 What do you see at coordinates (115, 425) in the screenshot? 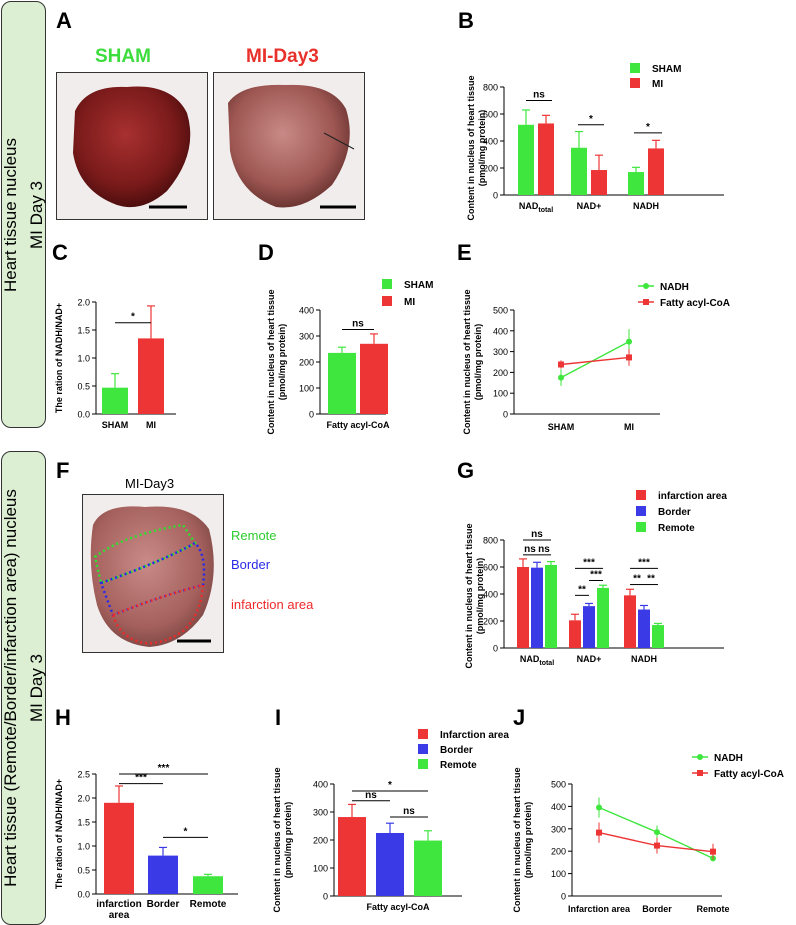
I see `x-tick-label: SHAM` at bounding box center [115, 425].